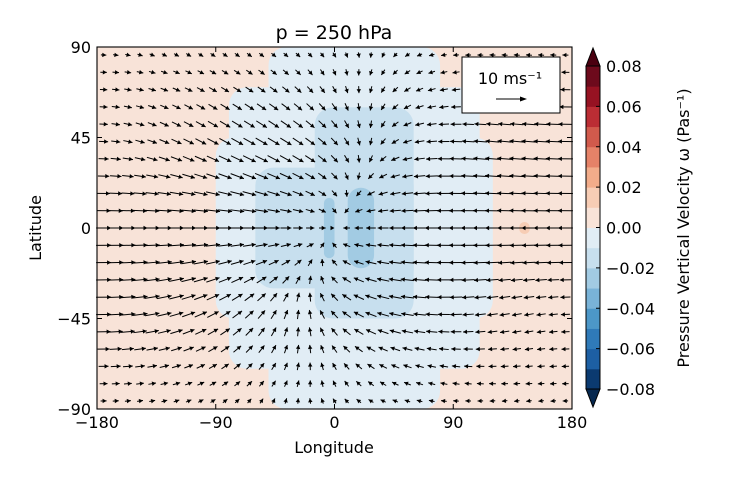 The image size is (747, 481). I want to click on x-tick-label: 90, so click(453, 422).